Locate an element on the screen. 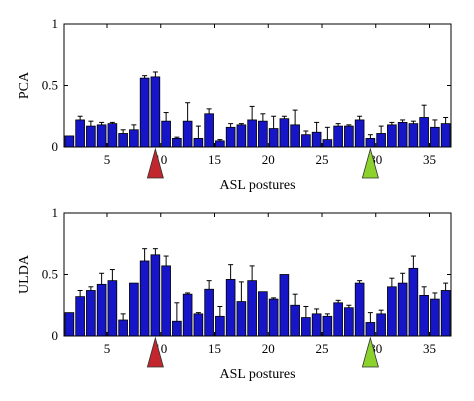  x-tick-label: 25 is located at coordinates (322, 348).